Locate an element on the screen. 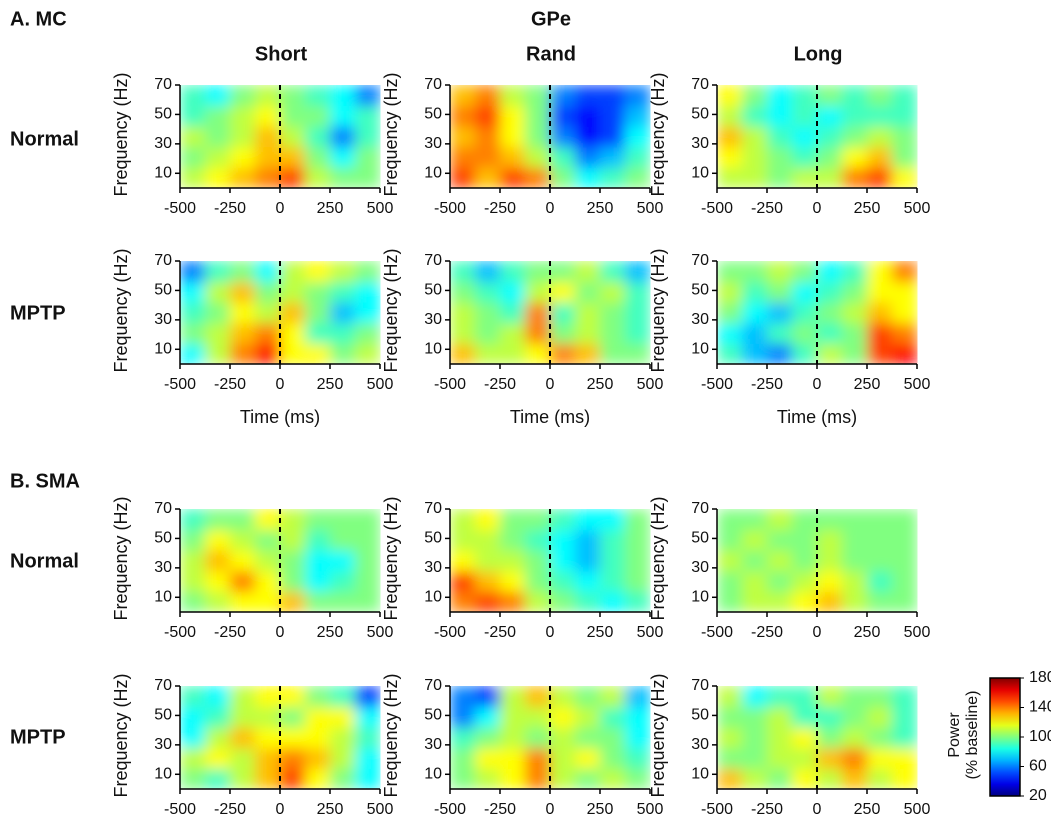  colorbar-label: (% baseline) is located at coordinates (972, 735).